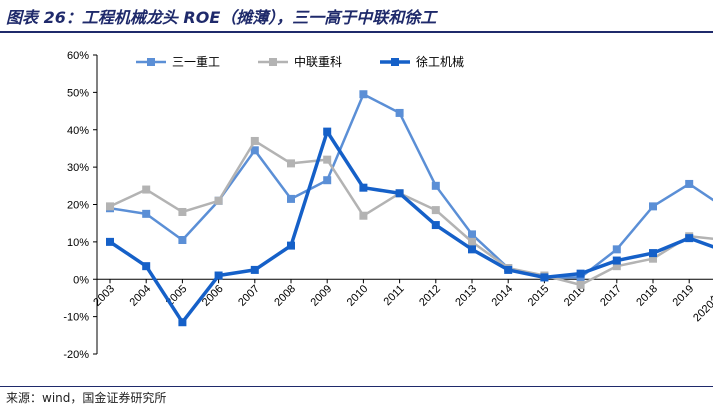 The height and width of the screenshot is (407, 713). What do you see at coordinates (78, 131) in the screenshot?
I see `y-tick-label: 40%` at bounding box center [78, 131].